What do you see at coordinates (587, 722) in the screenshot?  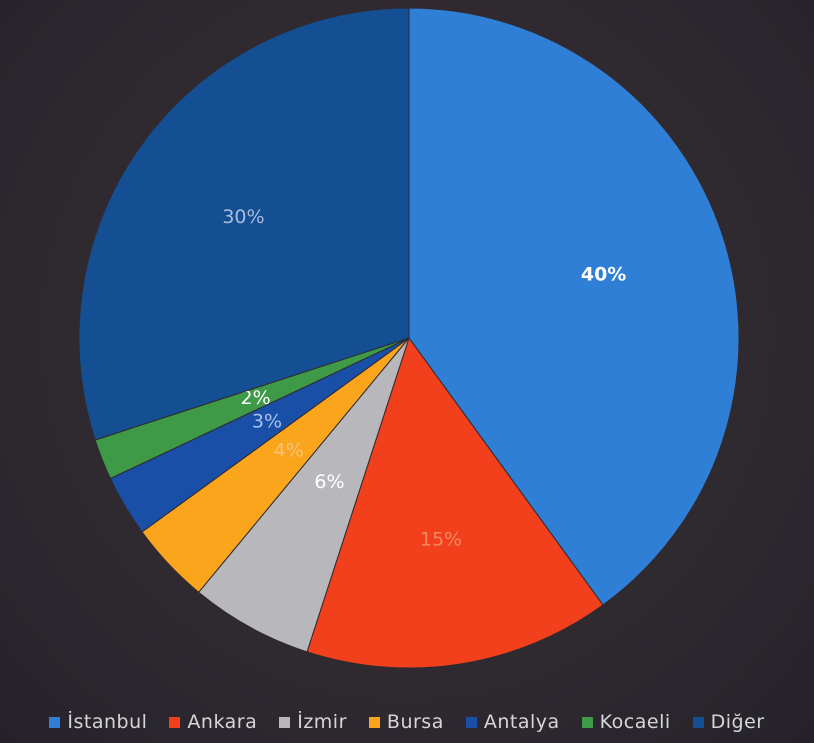 I see `legend-swatch-kocaeli` at bounding box center [587, 722].